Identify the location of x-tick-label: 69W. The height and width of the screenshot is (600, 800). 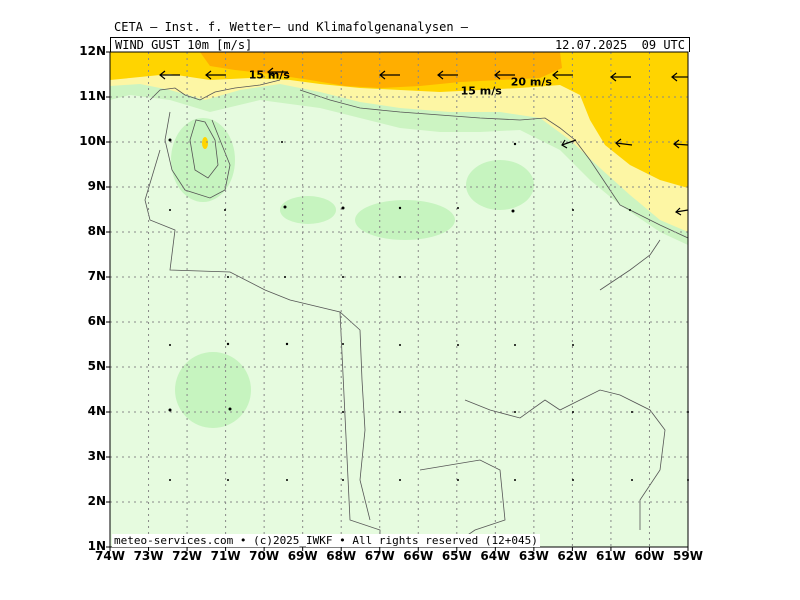
(302, 556).